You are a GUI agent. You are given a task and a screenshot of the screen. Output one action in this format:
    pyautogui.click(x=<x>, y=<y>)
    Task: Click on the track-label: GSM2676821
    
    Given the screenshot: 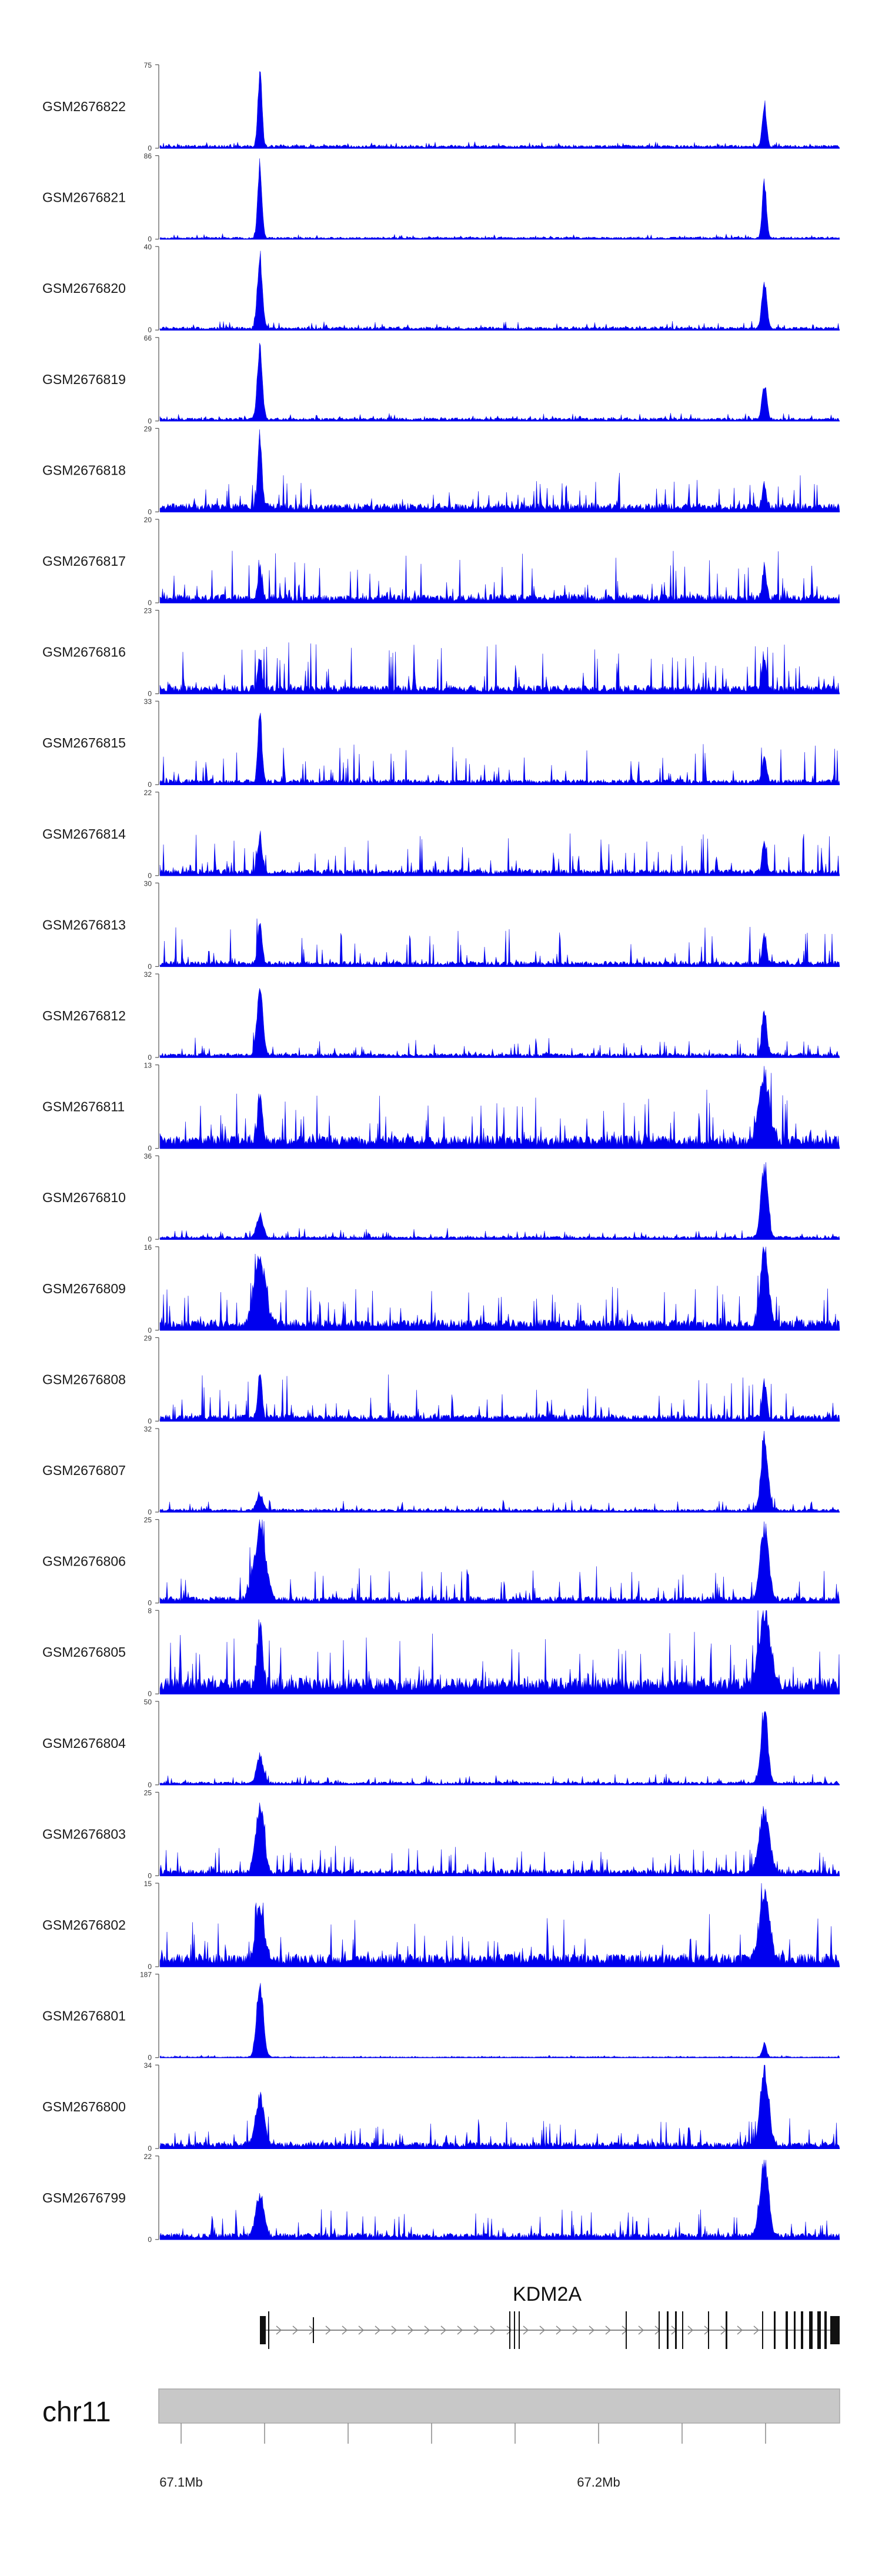 What is the action you would take?
    pyautogui.click(x=84, y=197)
    